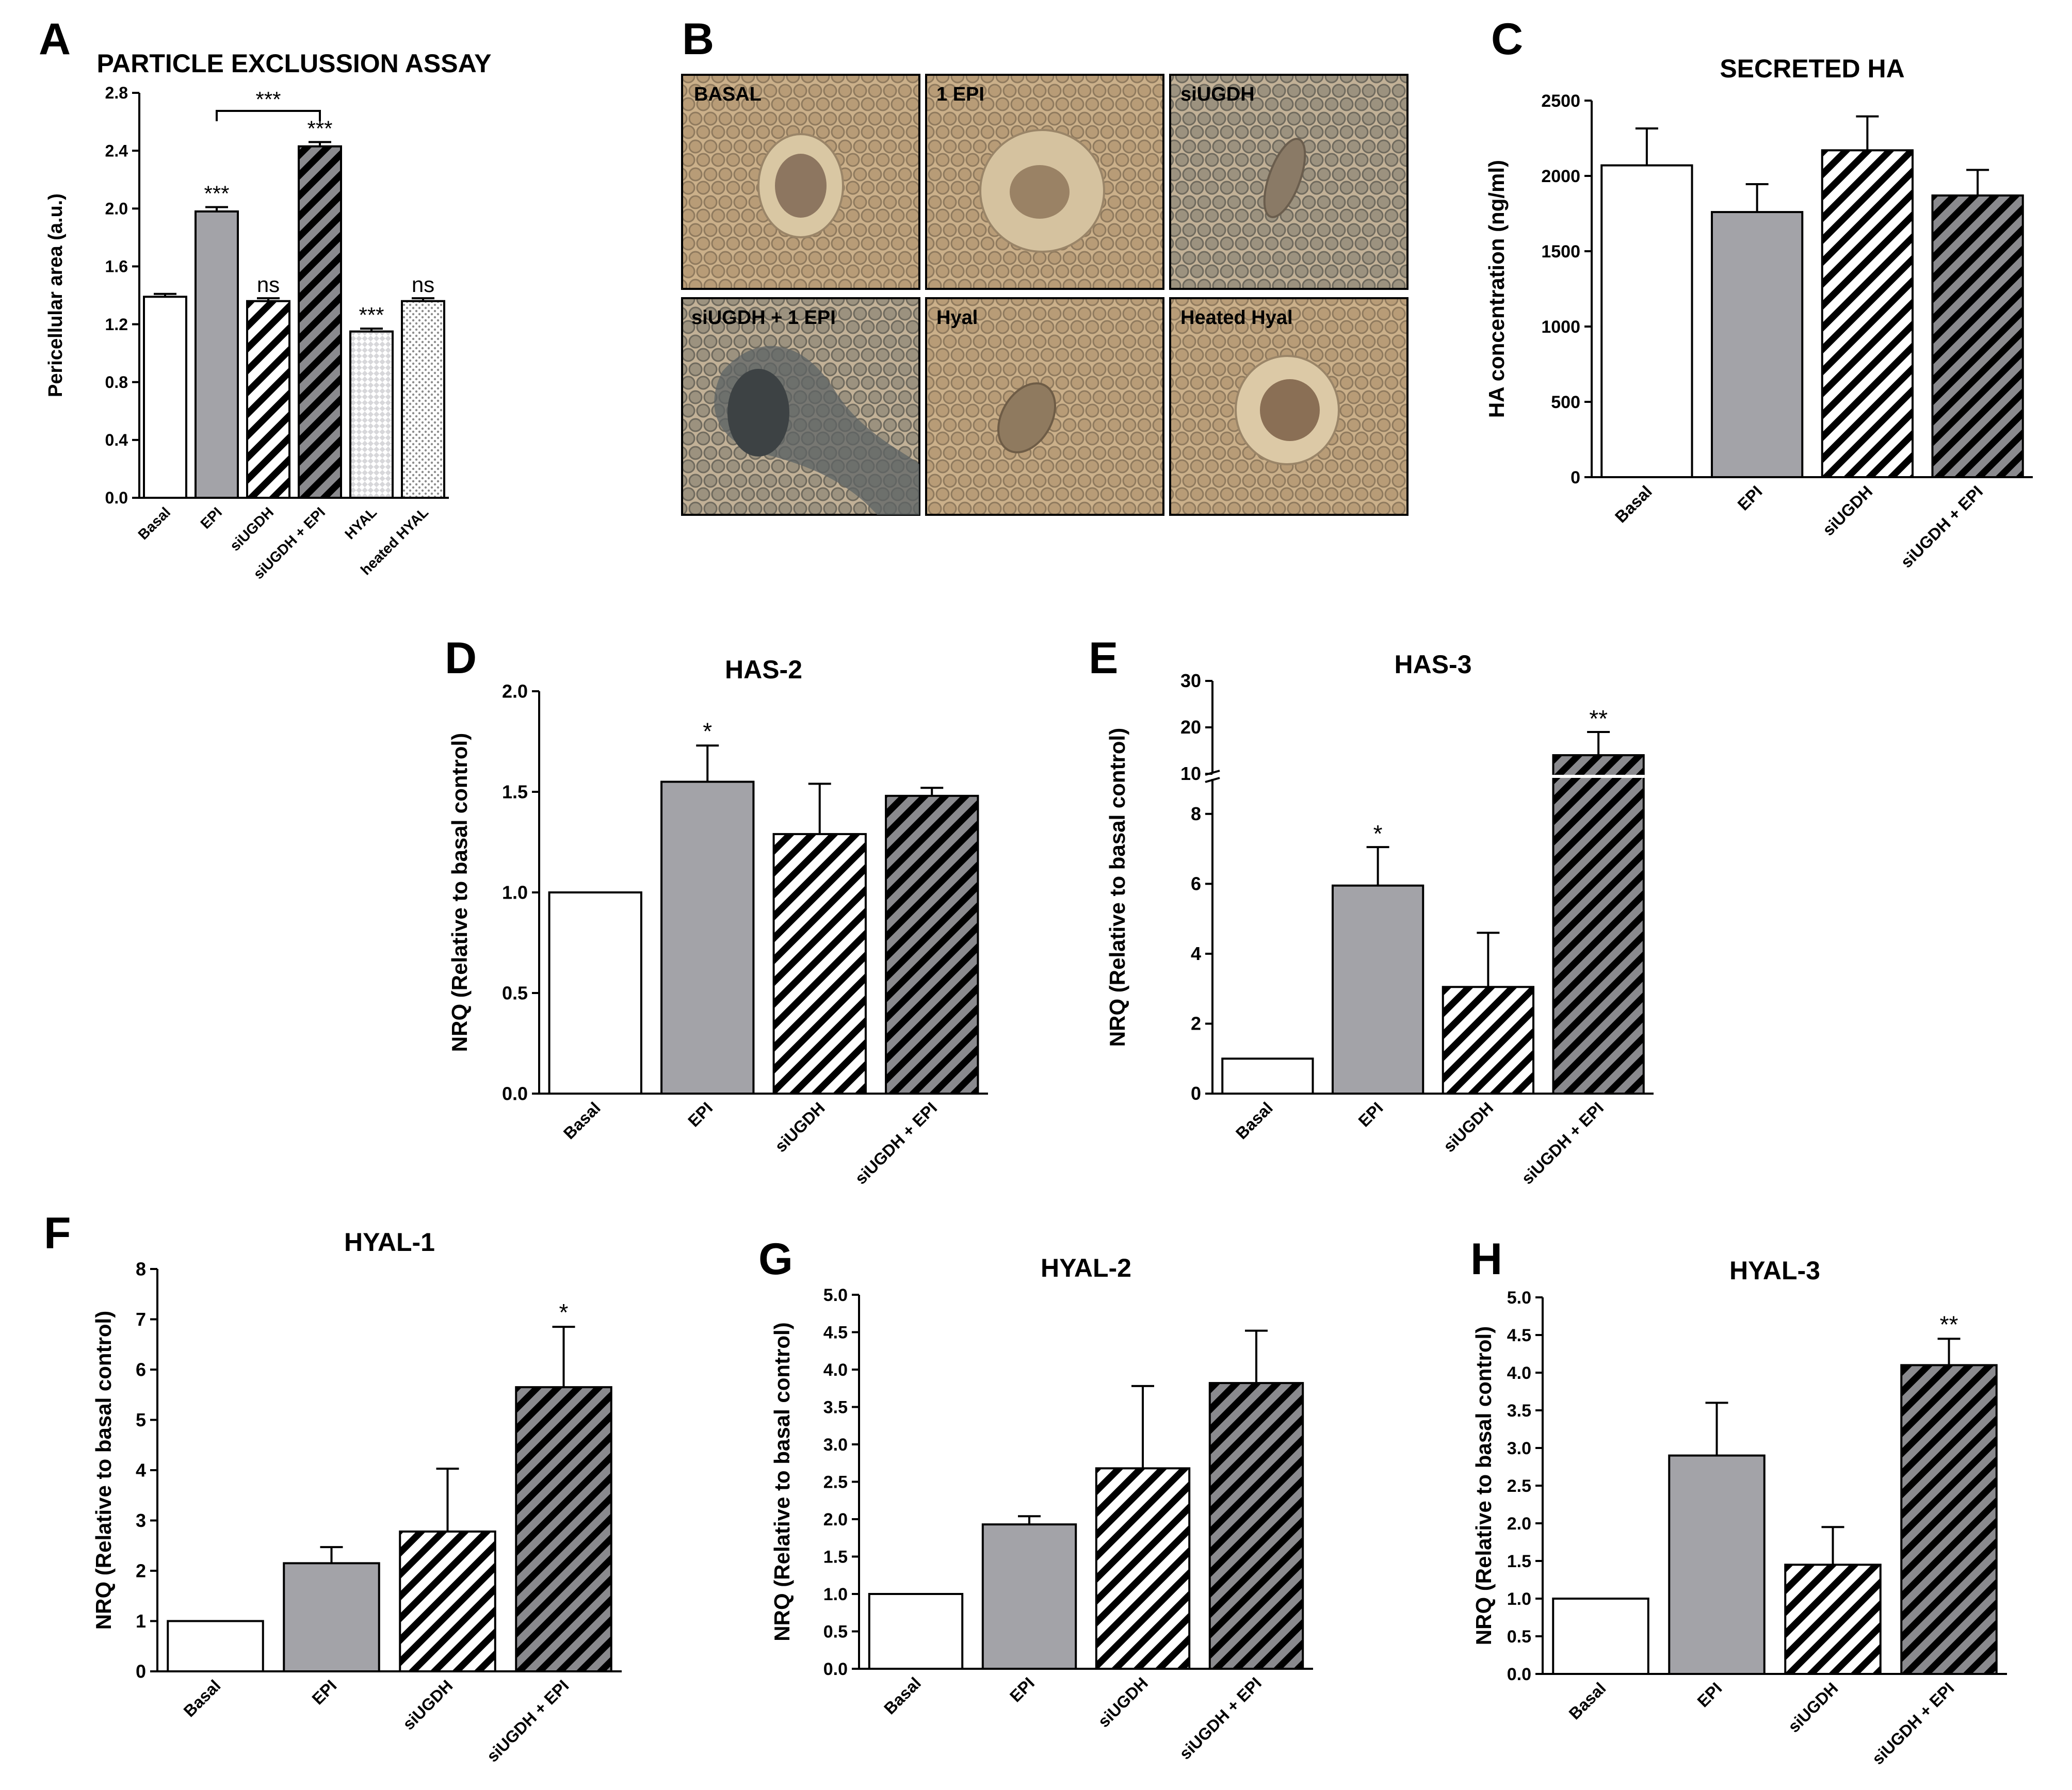 Image resolution: width=2072 pixels, height=1790 pixels. I want to click on y-tick-label: 5, so click(141, 1419).